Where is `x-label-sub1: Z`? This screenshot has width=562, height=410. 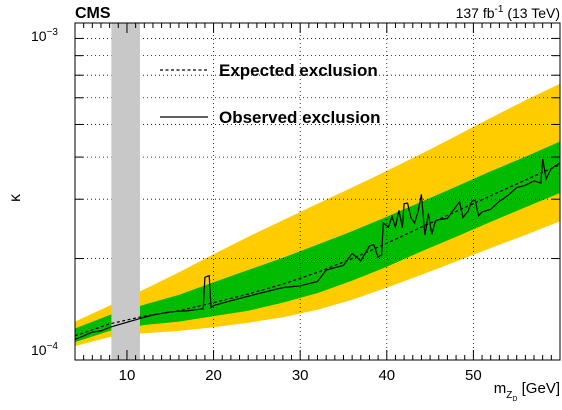 x-label-sub1: Z is located at coordinates (509, 395).